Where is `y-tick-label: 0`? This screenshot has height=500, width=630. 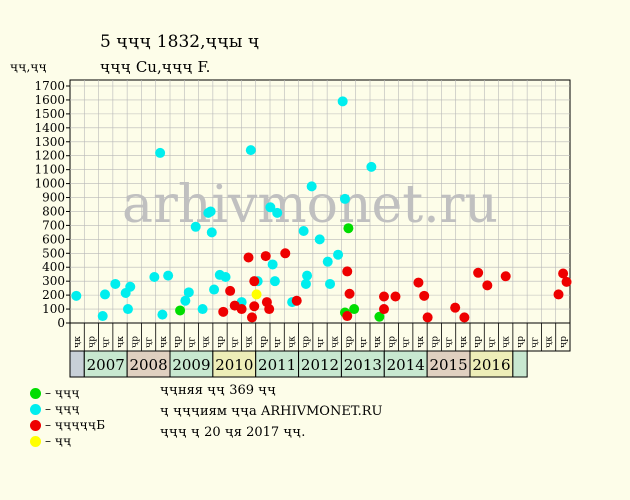 y-tick-label: 0 is located at coordinates (61, 323).